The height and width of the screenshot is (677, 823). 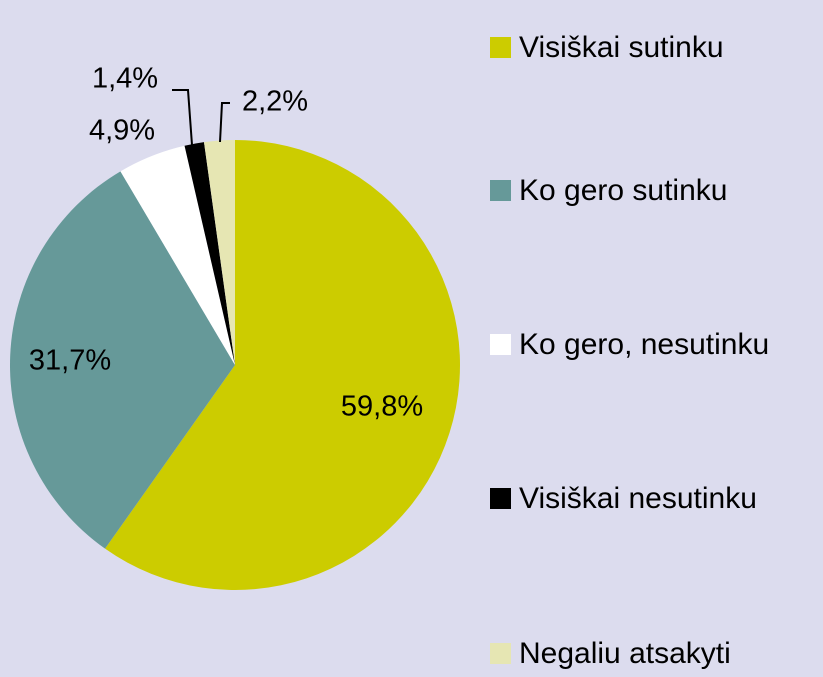 What do you see at coordinates (275, 102) in the screenshot?
I see `data-label: 2,2%` at bounding box center [275, 102].